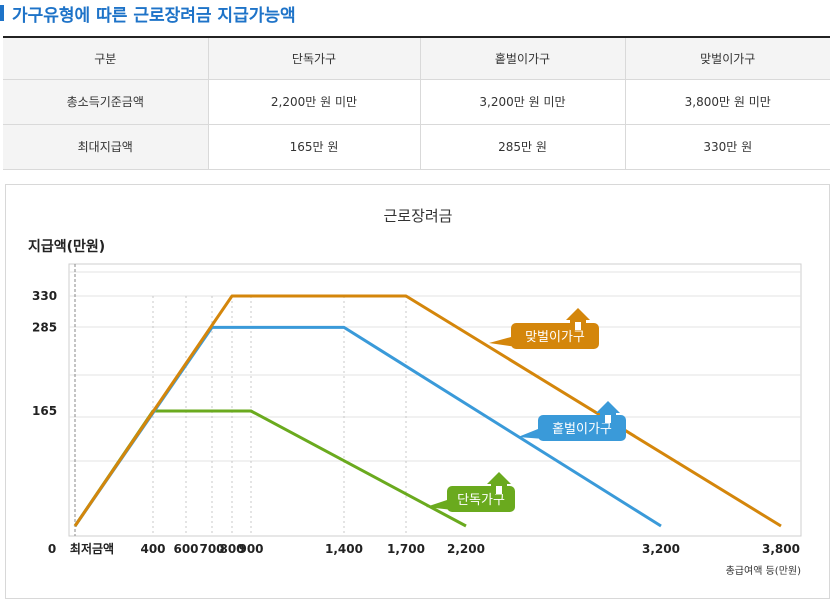  Describe the element at coordinates (763, 571) in the screenshot. I see `x-axis-label: 총급여액 등(만원)` at that location.